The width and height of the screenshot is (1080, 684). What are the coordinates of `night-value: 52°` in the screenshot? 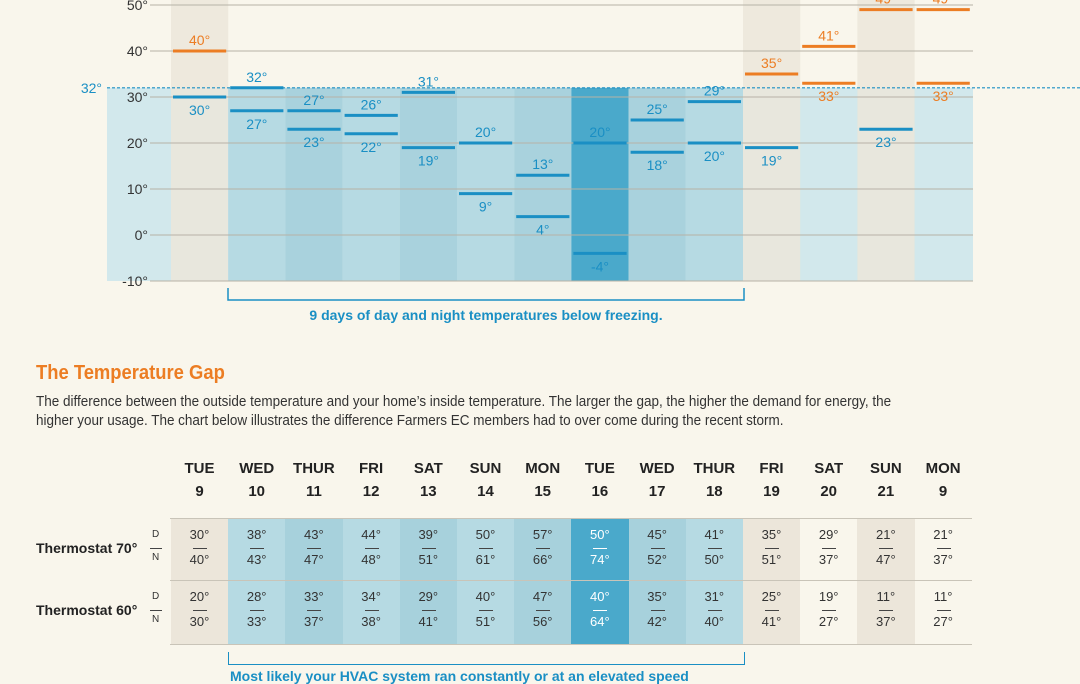 It's located at (657, 559).